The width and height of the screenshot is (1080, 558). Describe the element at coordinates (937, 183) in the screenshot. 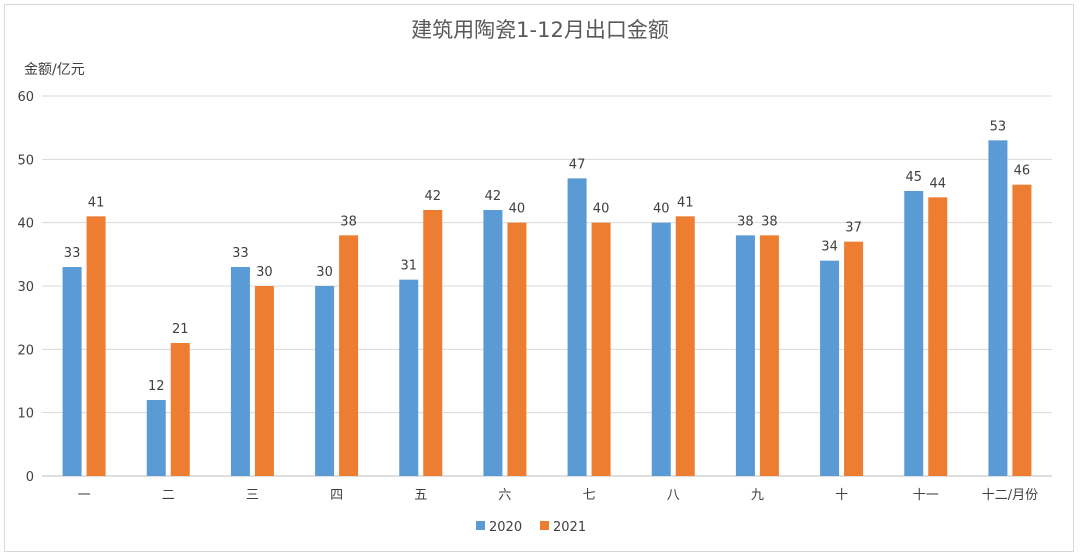

I see `data-label: 44` at that location.